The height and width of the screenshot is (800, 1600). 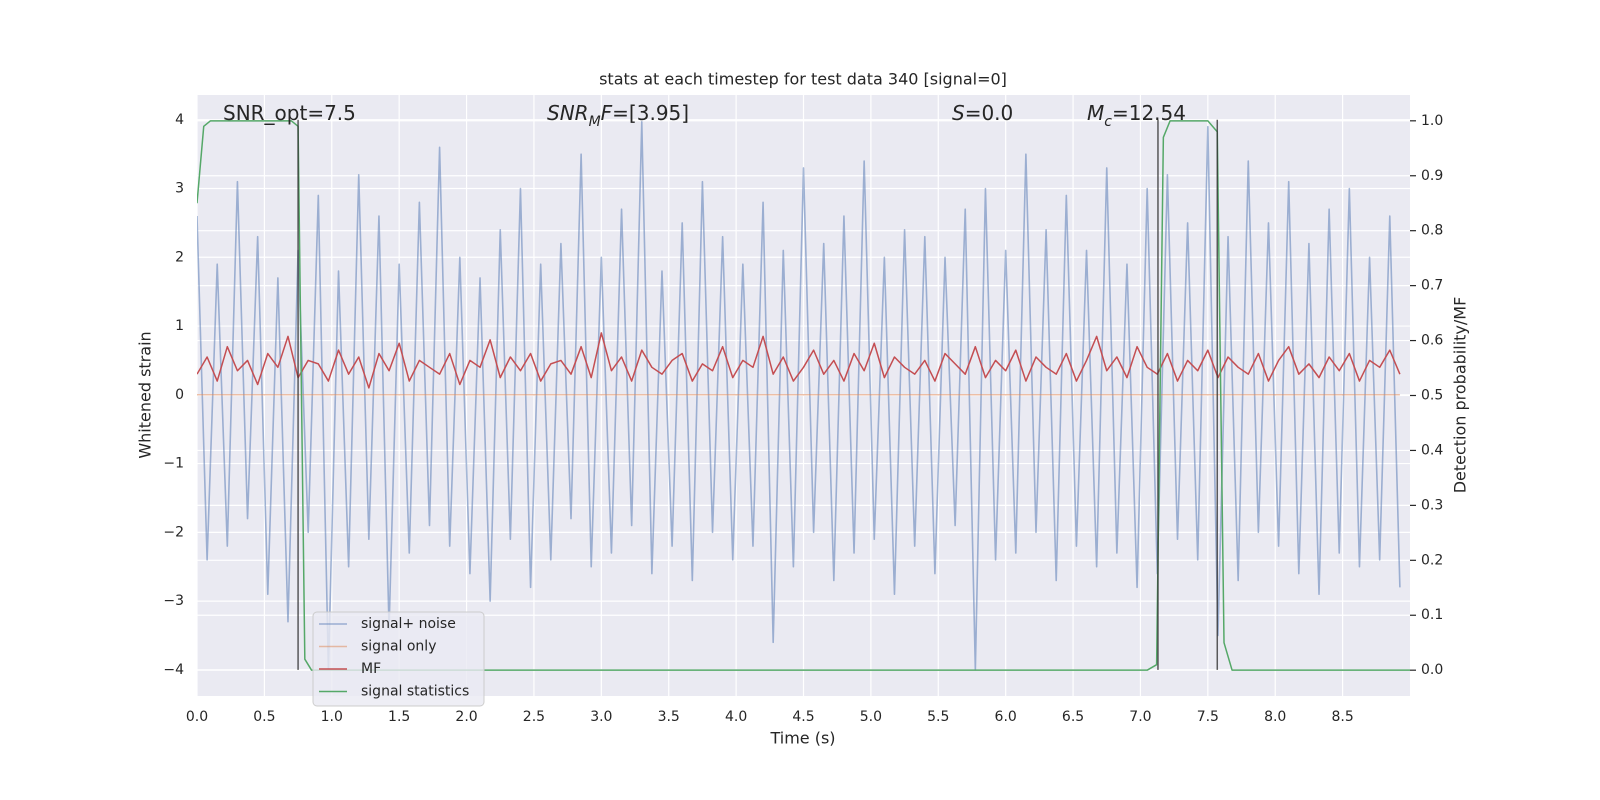 I want to click on x-tick-label: 8.0, so click(x=1275, y=717).